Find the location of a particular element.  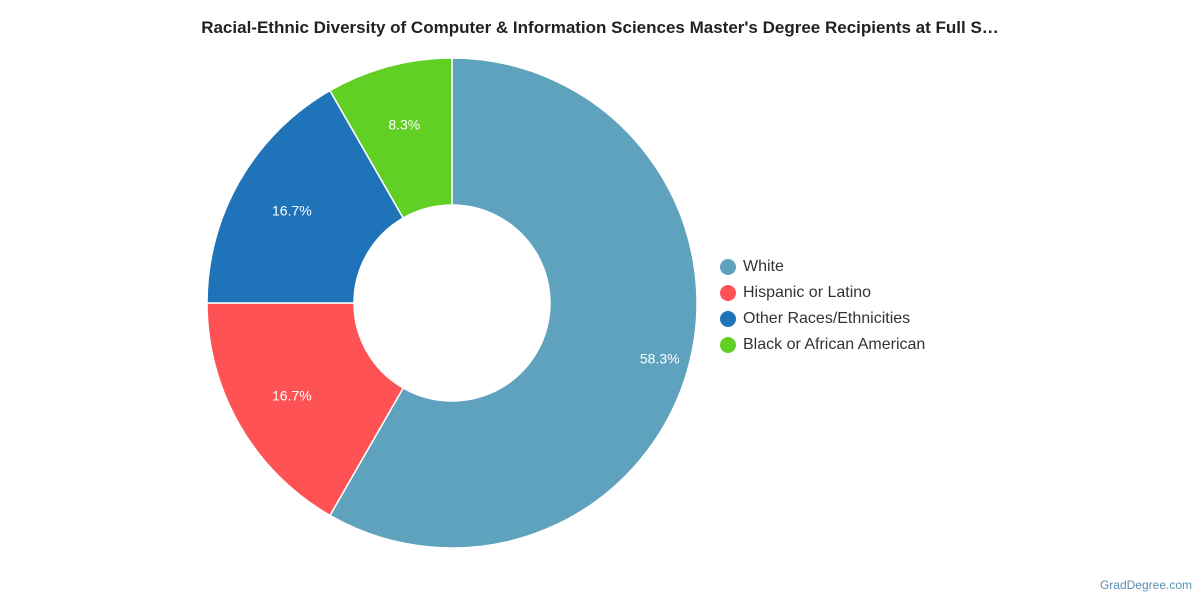

slice-other-races-ethnicities is located at coordinates (305, 196).